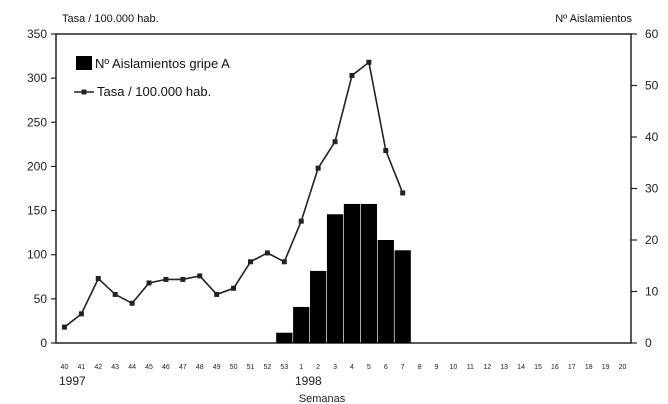 The height and width of the screenshot is (404, 668). I want to click on x-tick-label: 46, so click(166, 367).